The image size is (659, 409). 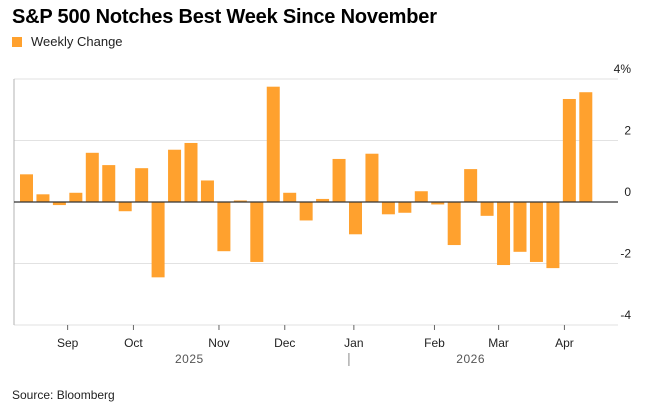 I want to click on y-tick-label: 0, so click(x=627, y=192).